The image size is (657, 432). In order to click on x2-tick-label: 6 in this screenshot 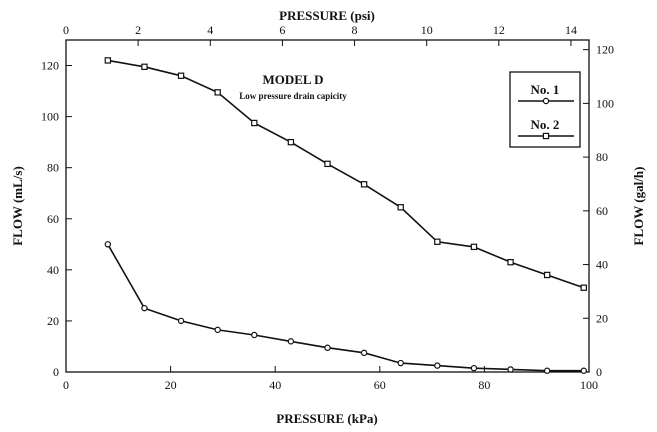, I will do `click(282, 30)`.